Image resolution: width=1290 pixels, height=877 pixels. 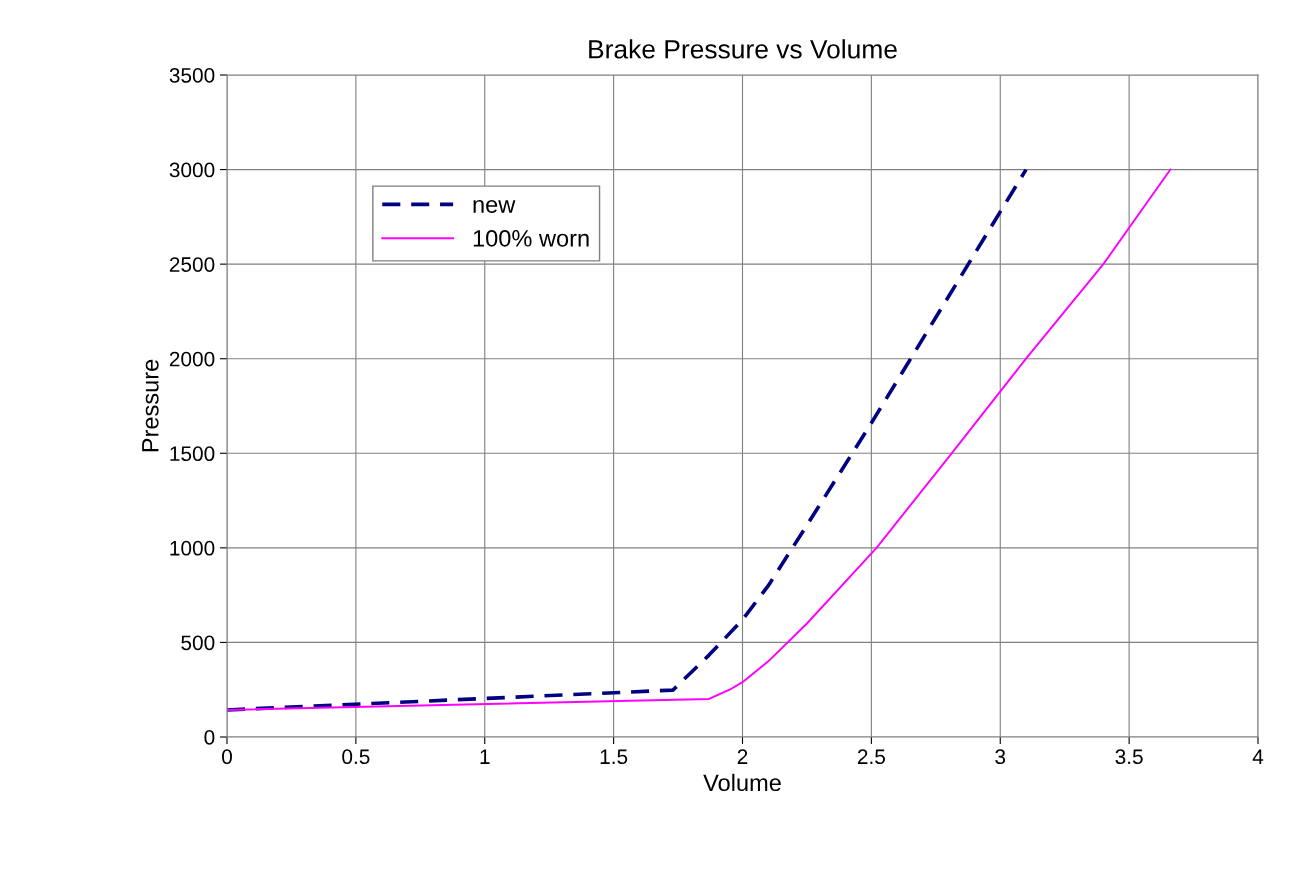 I want to click on y-tick-label: 0, so click(x=209, y=737).